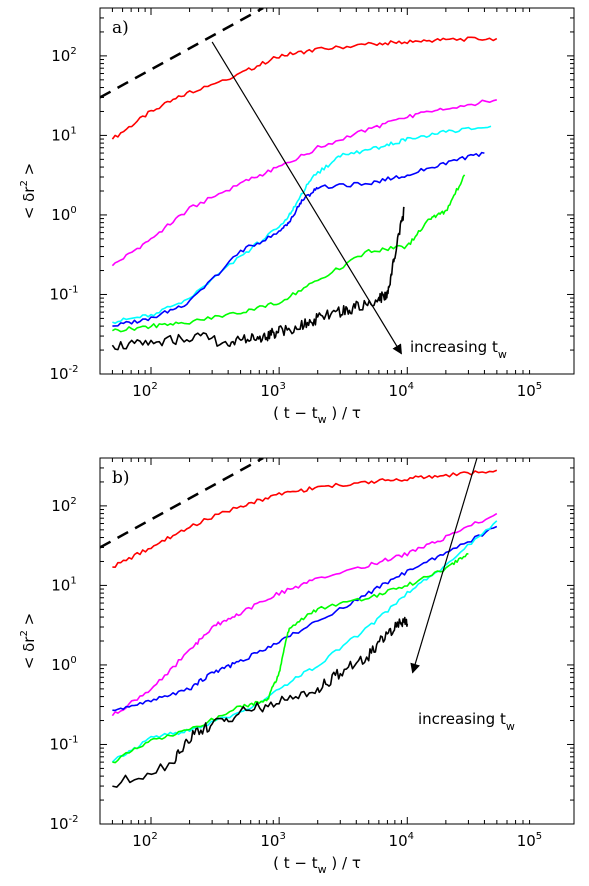  Describe the element at coordinates (317, 865) in the screenshot. I see `panel-b-x-axis-label: ( t − tw ) / τ` at that location.